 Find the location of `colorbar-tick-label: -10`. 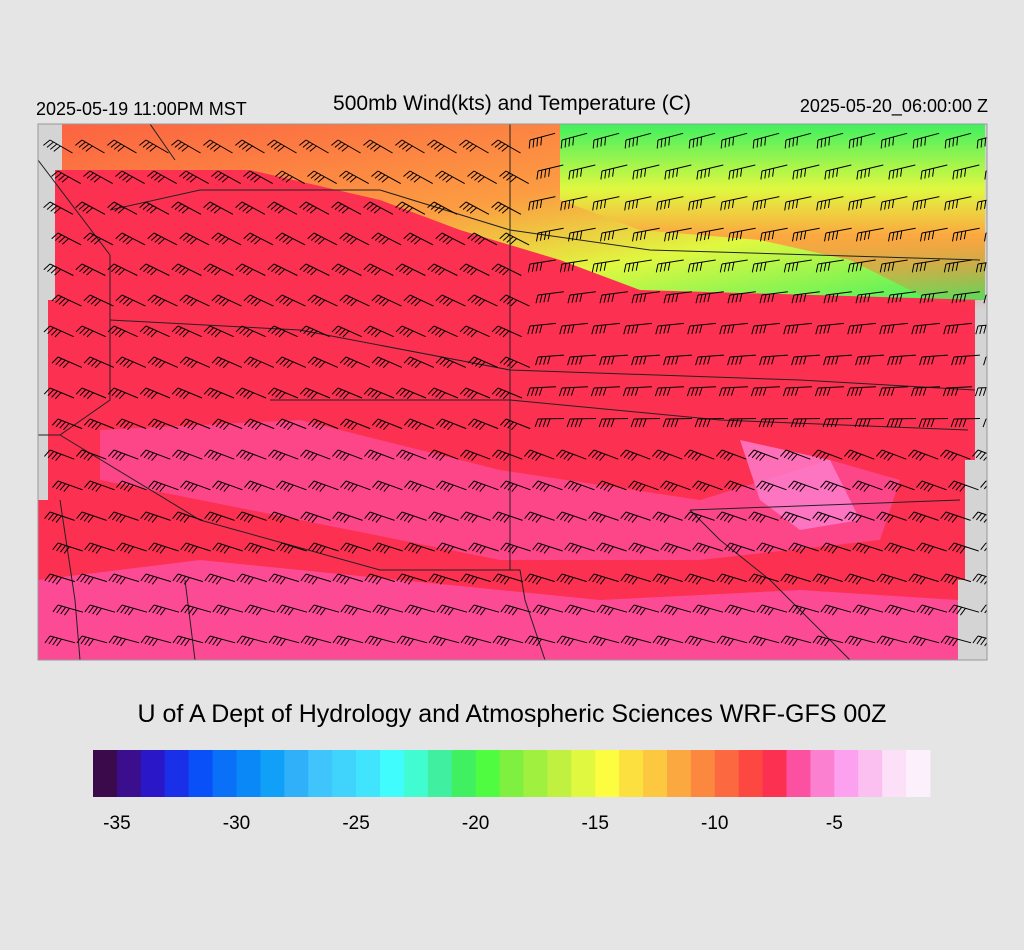

colorbar-tick-label: -10 is located at coordinates (714, 823).